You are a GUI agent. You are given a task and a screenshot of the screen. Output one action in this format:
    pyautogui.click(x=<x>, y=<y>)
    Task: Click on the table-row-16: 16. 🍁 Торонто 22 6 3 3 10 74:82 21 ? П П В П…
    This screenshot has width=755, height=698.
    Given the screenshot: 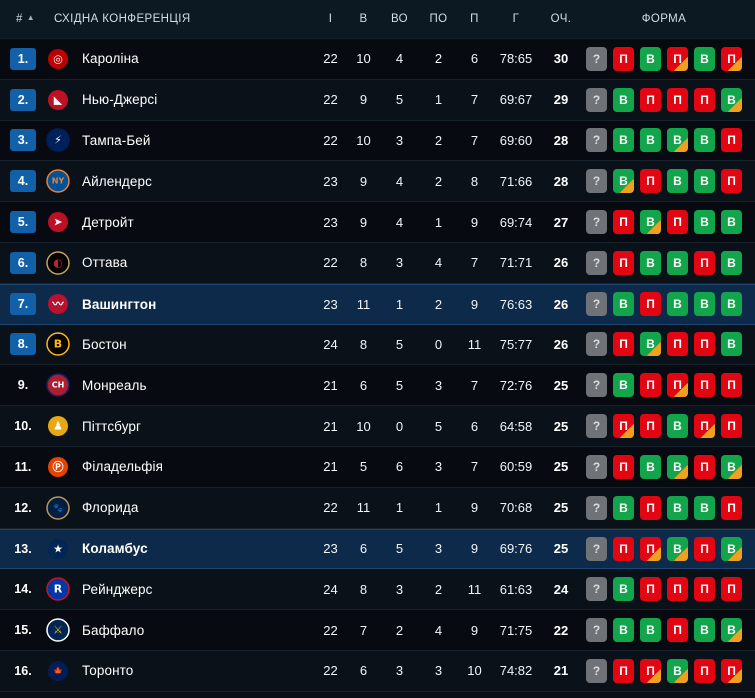 What is the action you would take?
    pyautogui.click(x=377, y=671)
    